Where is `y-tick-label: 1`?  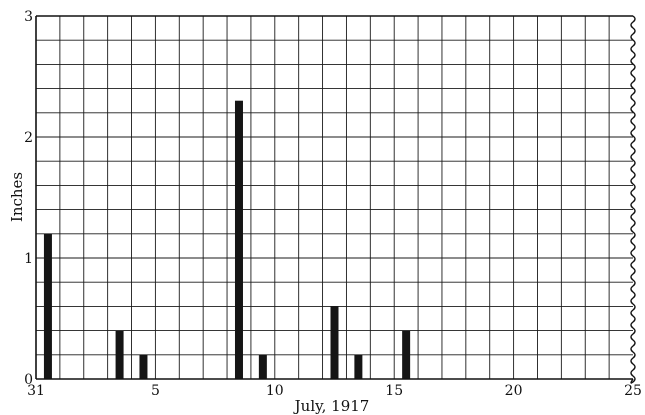 y-tick-label: 1 is located at coordinates (28, 259).